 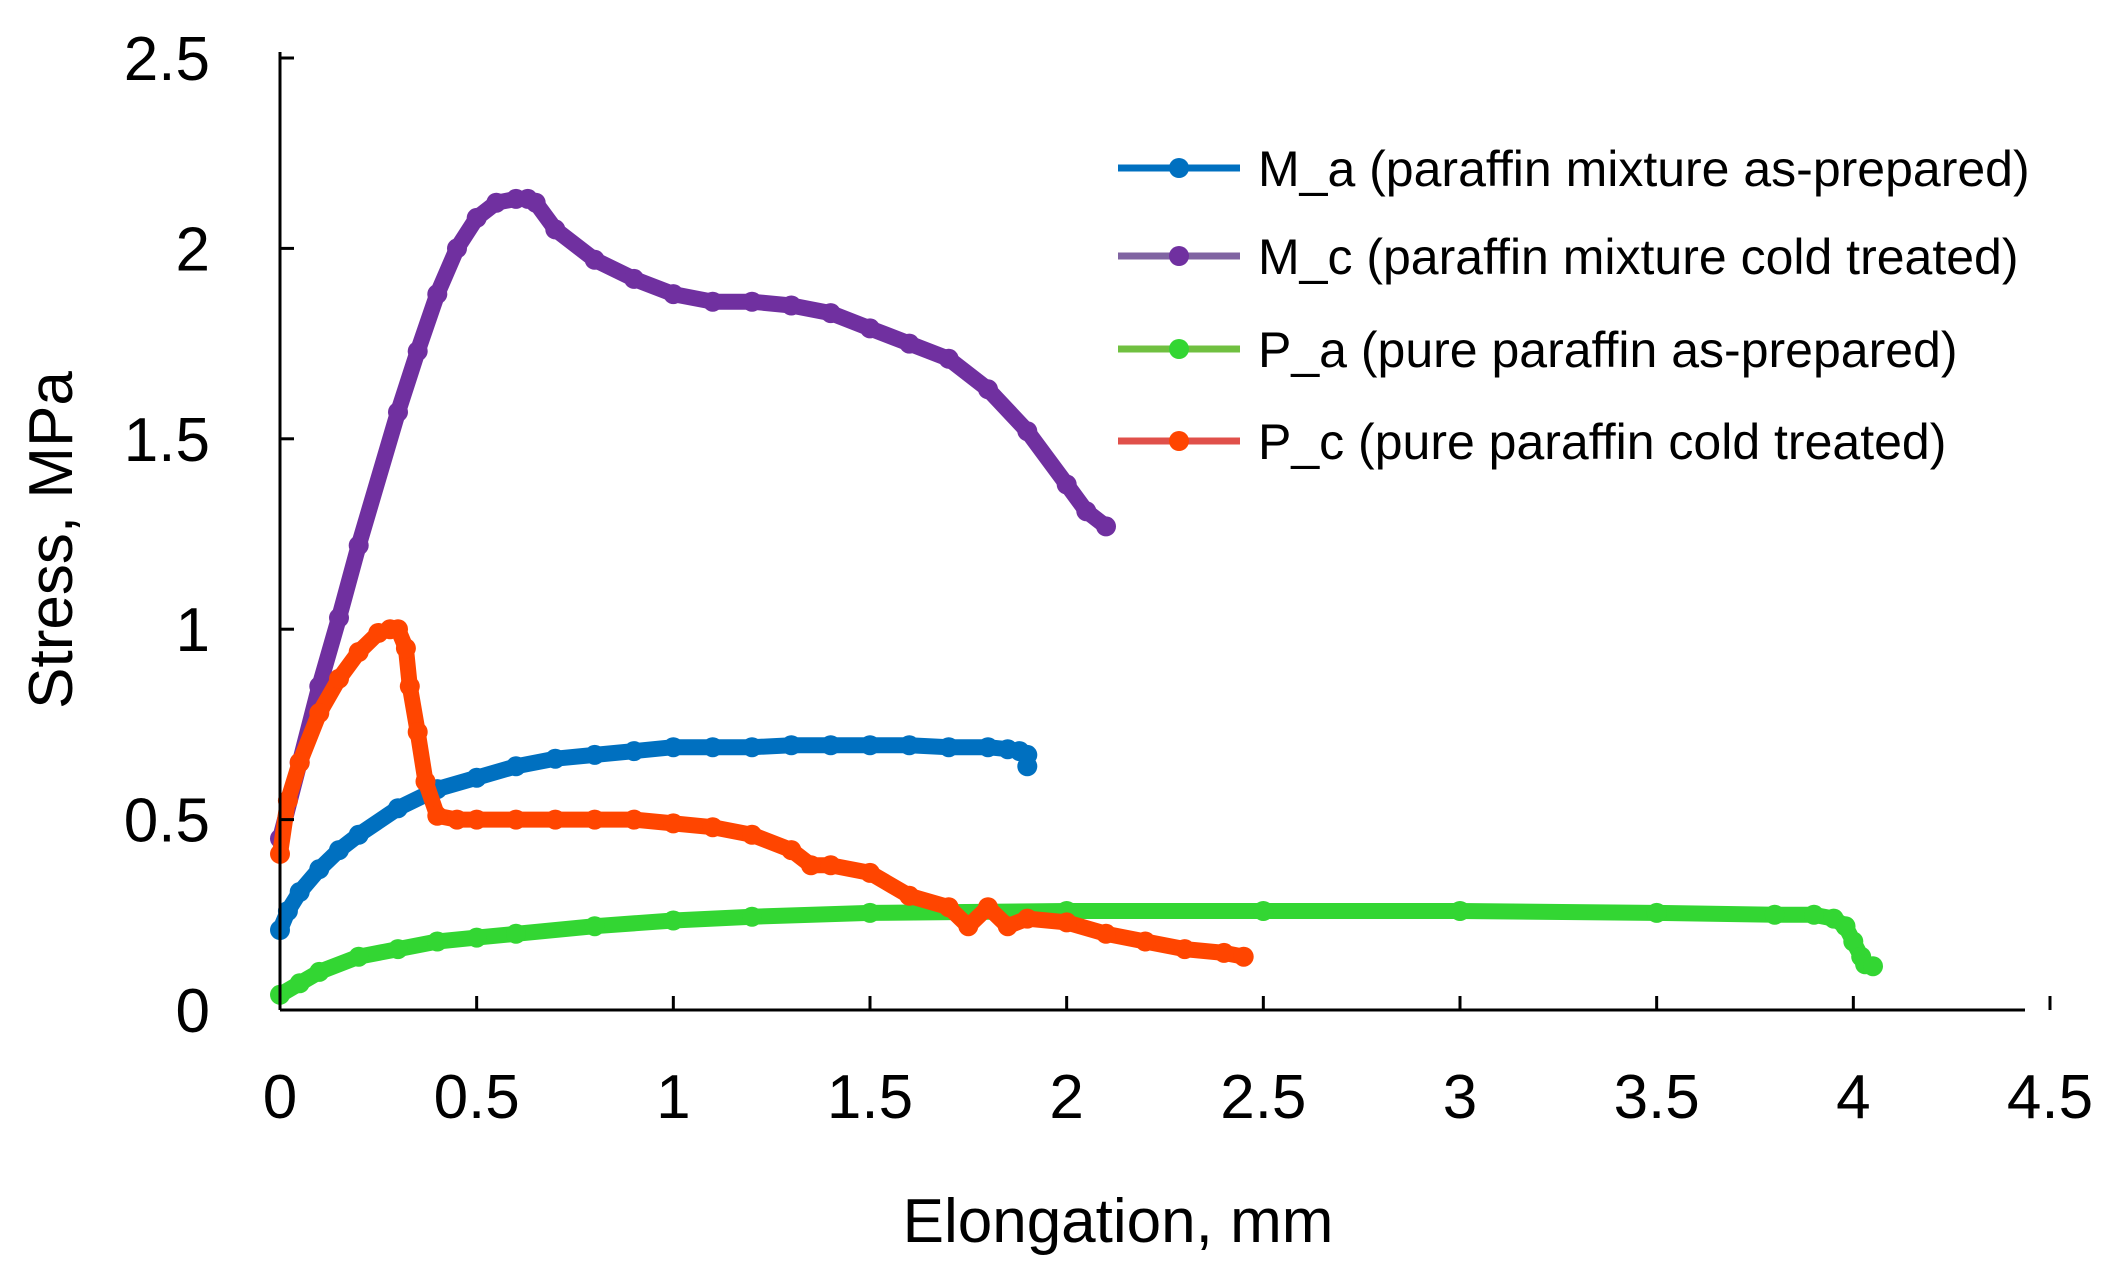 I want to click on x-tick-label: 4, so click(x=1853, y=1097).